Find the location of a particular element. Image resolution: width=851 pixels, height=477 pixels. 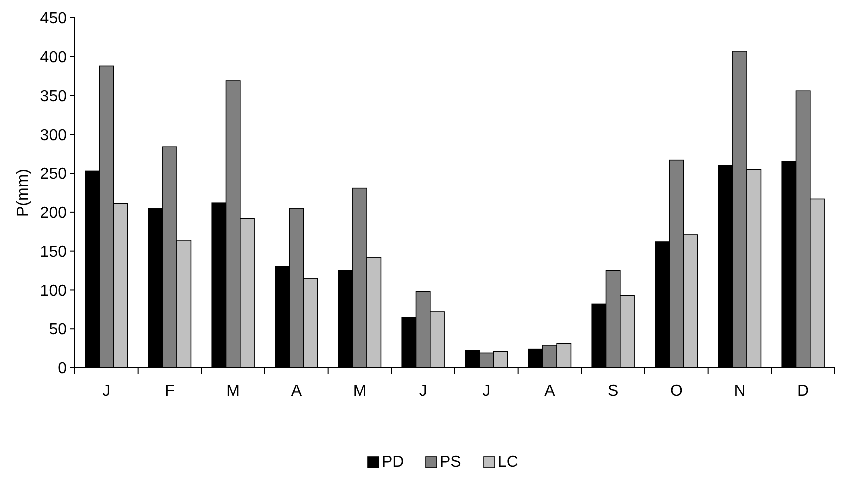

y-axis-title: P(mm) is located at coordinates (23, 193).